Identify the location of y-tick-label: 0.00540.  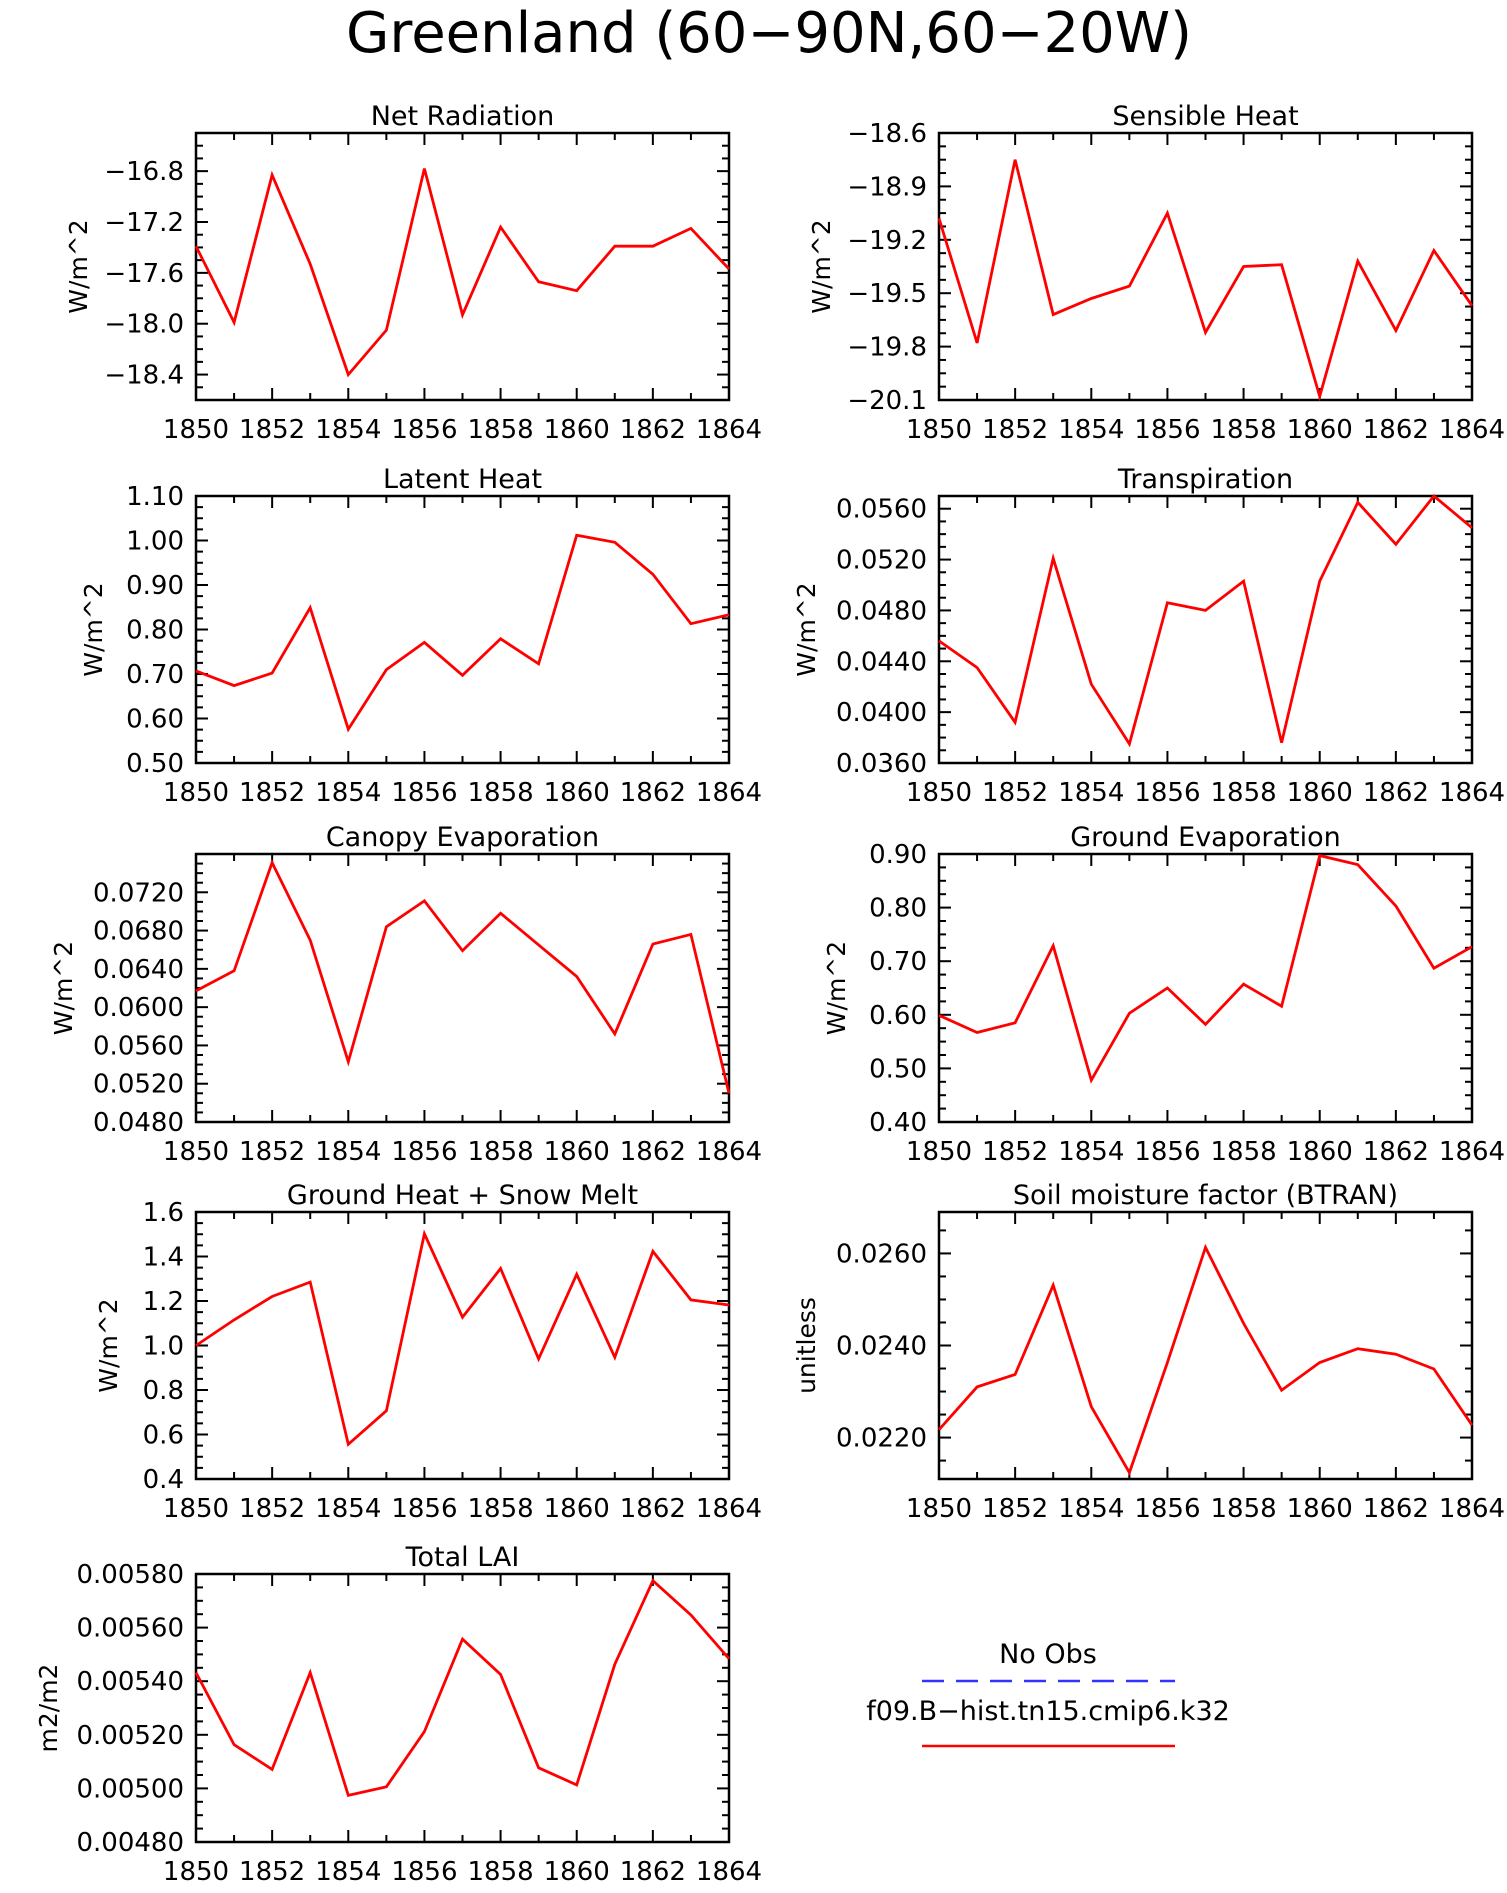
(130, 1682).